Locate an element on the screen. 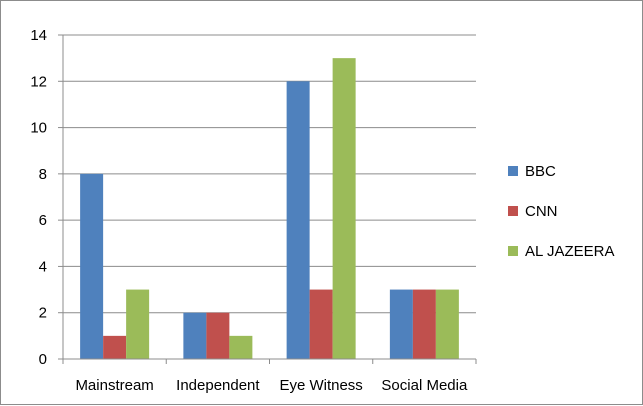 This screenshot has width=643, height=406. legend-label: AL JAZEERA is located at coordinates (569, 251).